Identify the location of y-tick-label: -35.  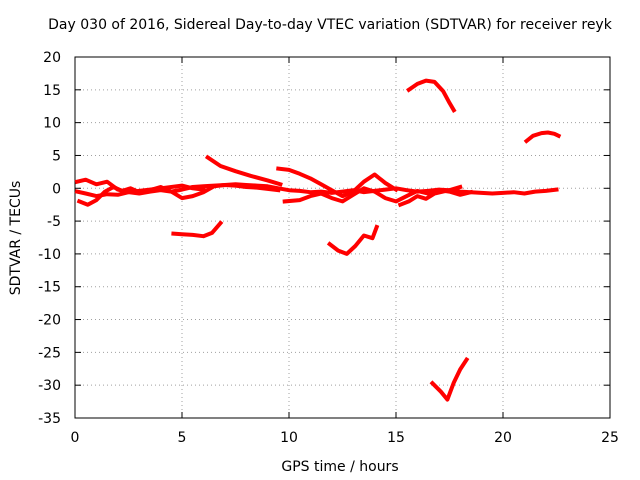
(49, 419).